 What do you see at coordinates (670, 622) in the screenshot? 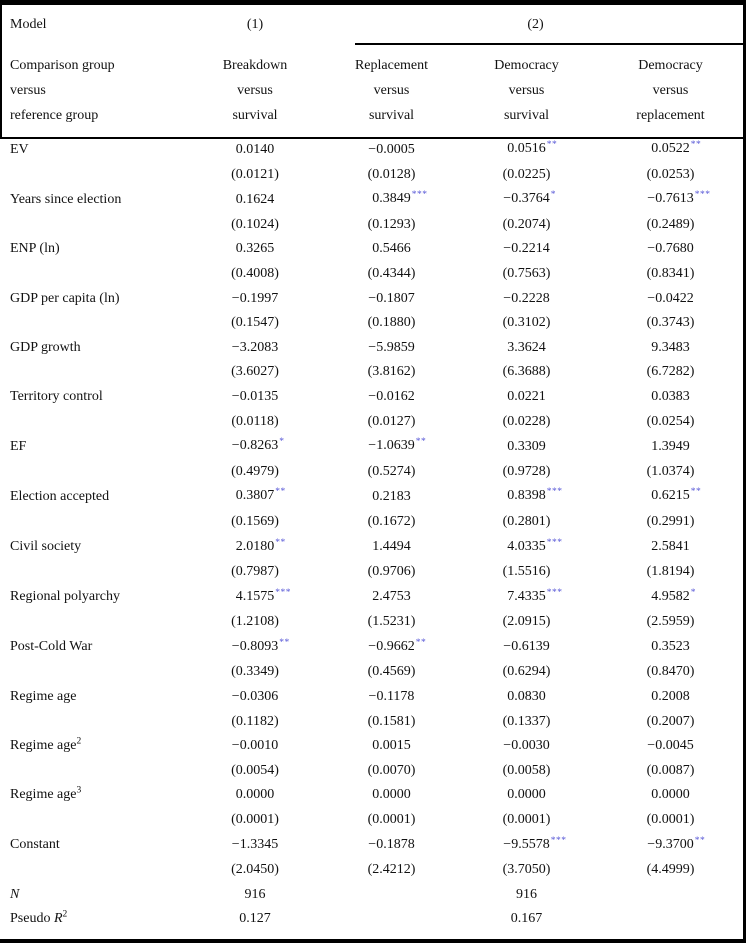
I see `standard-error-cell: (2.5959)` at bounding box center [670, 622].